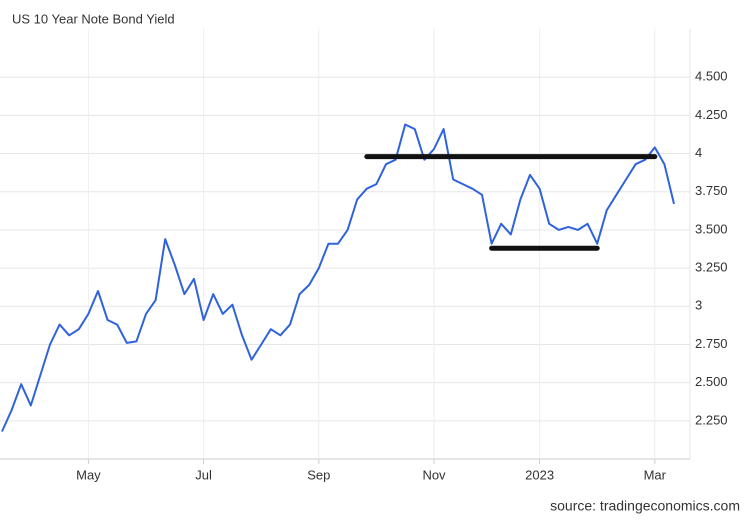  Describe the element at coordinates (711, 228) in the screenshot. I see `y-tick-label: 3.500` at that location.